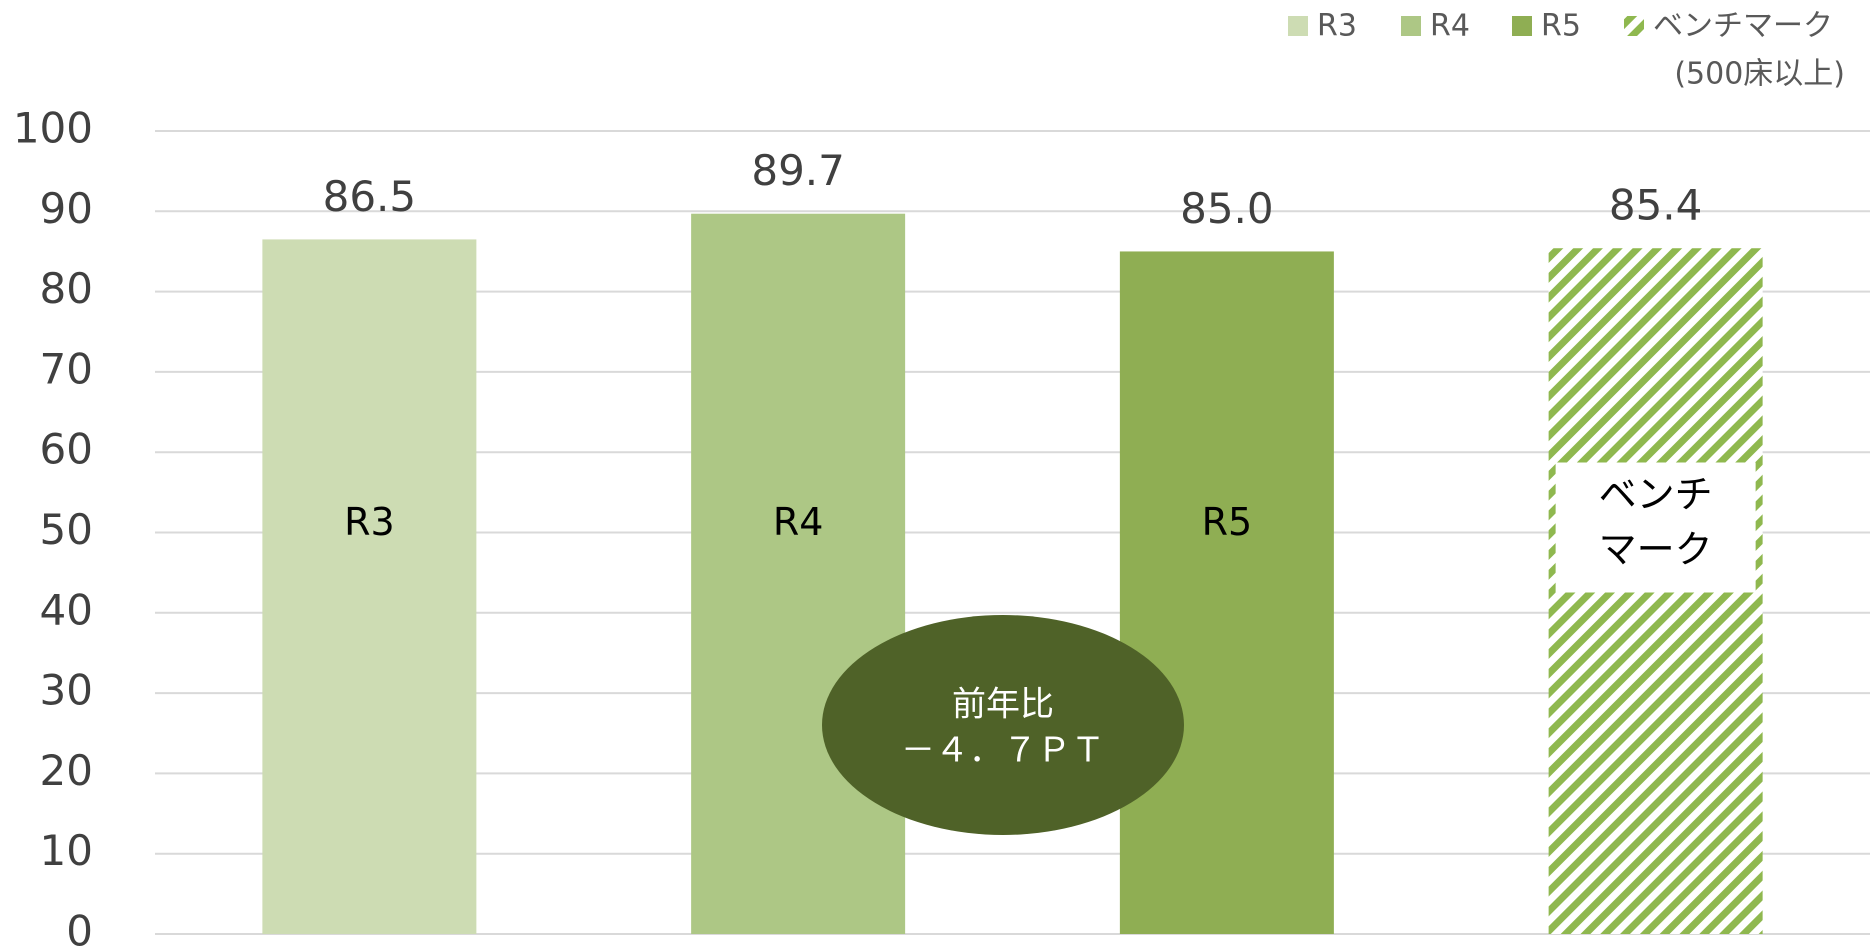  I want to click on value-label: 86.5, so click(370, 196).